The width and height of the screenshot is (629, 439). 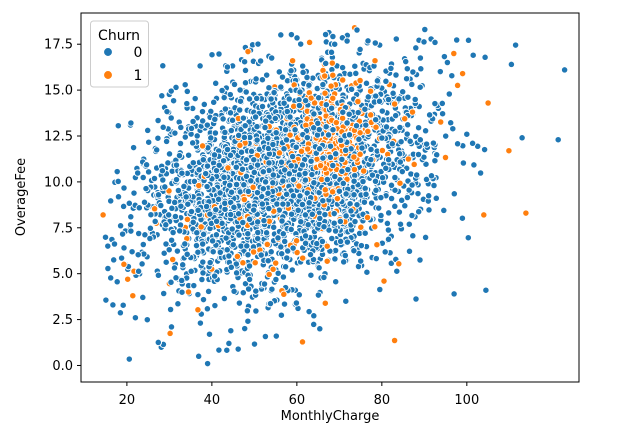 I want to click on legend-box, so click(x=119, y=54).